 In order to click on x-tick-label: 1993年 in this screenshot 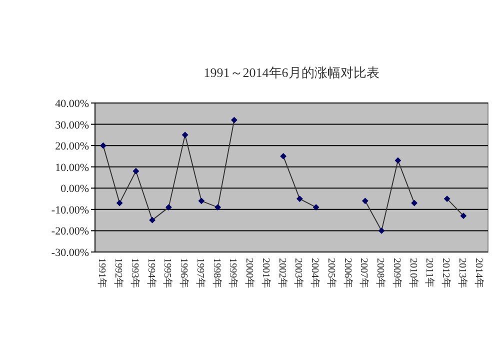, I will do `click(134, 273)`.